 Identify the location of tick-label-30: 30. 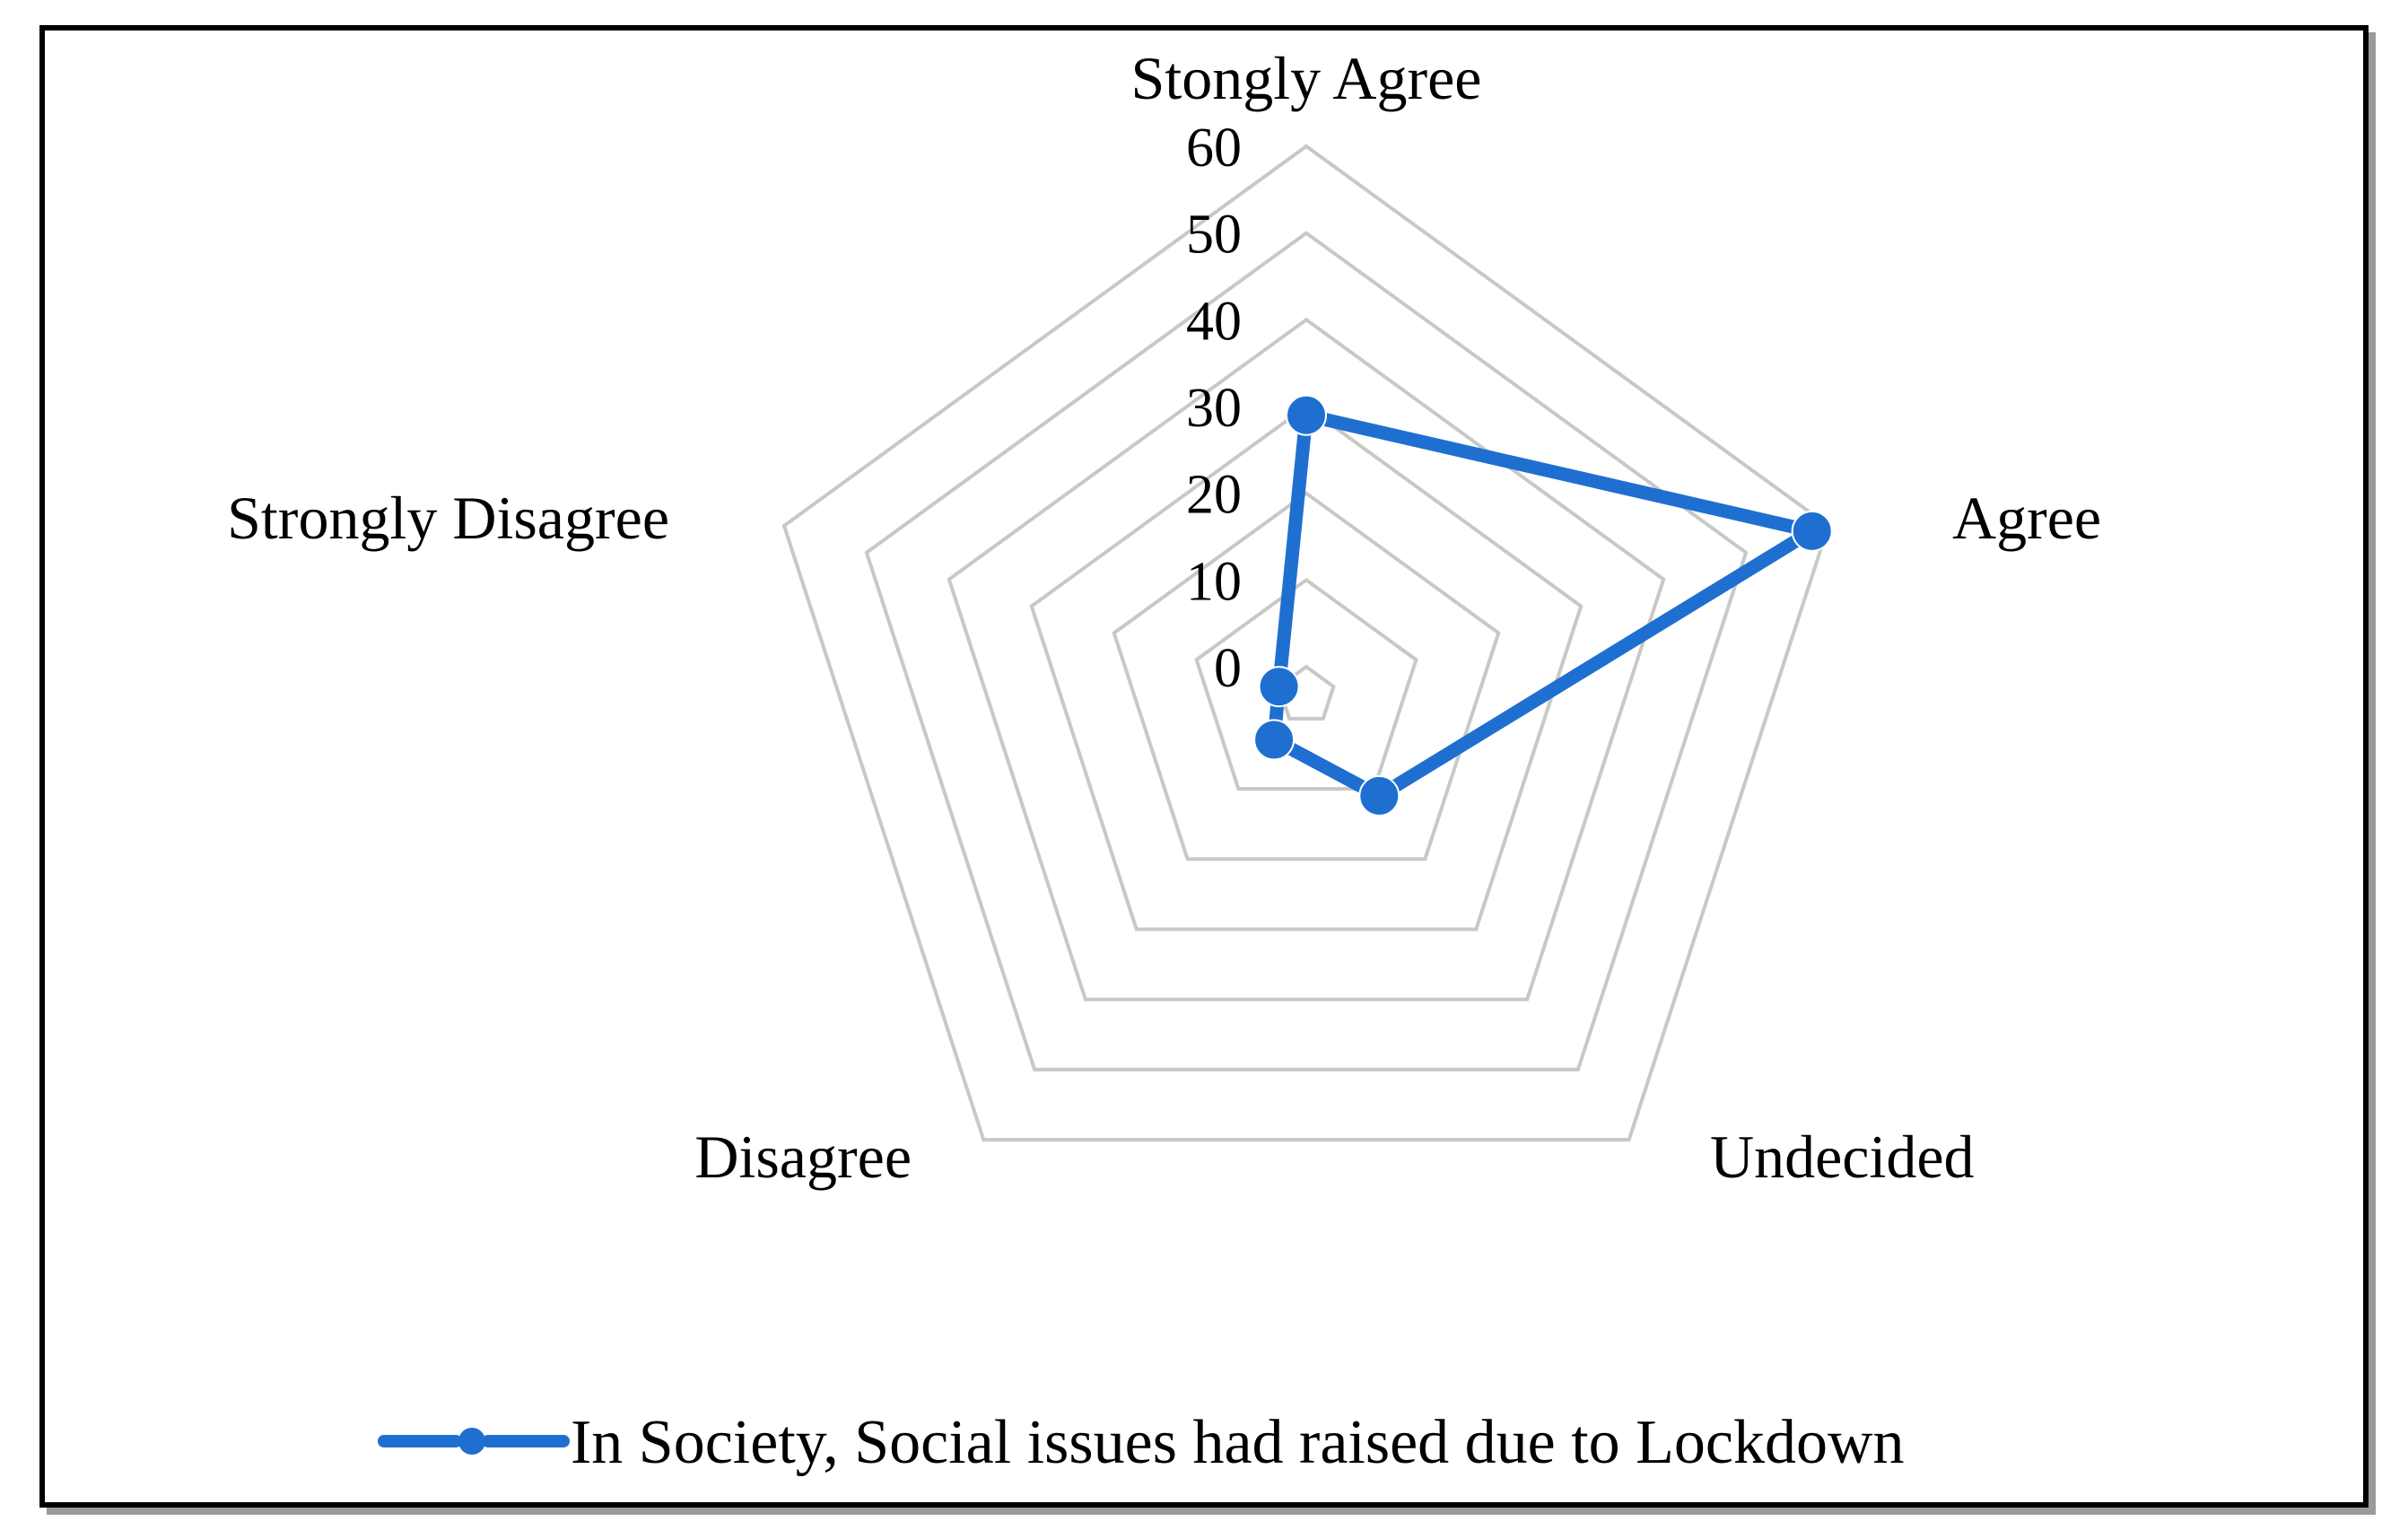
(1214, 408).